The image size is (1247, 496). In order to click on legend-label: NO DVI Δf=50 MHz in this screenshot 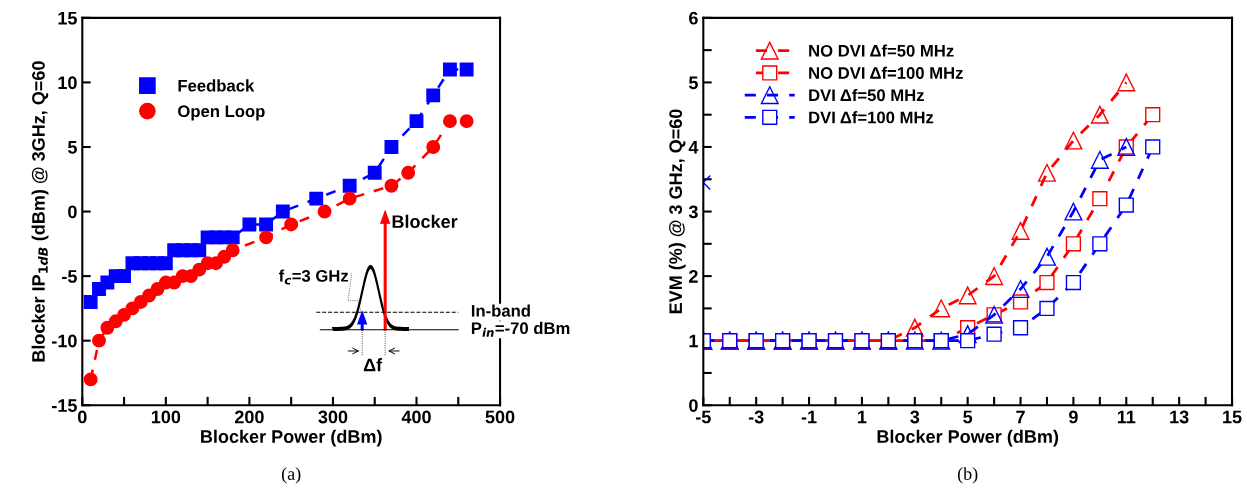, I will do `click(881, 50)`.